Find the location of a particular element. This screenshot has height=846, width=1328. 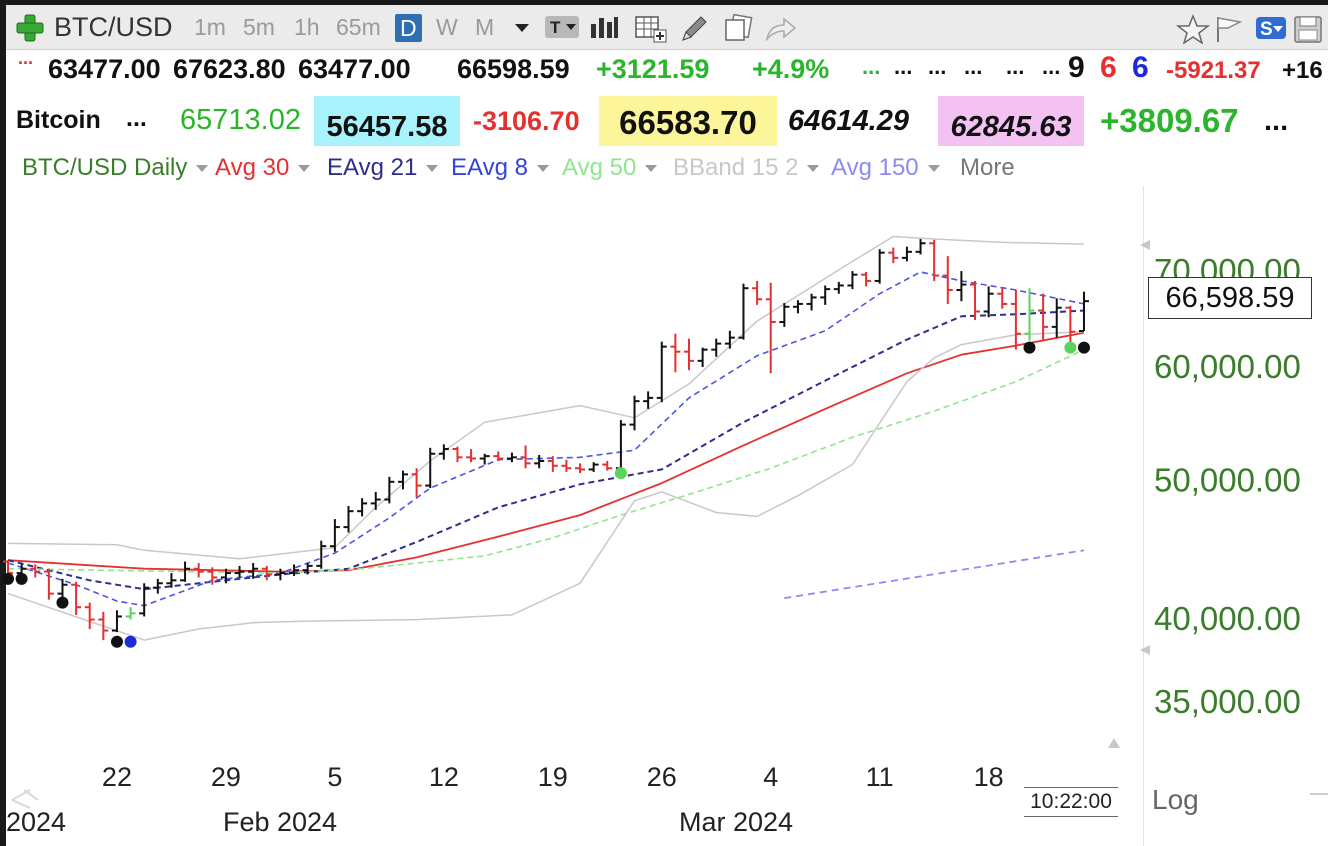

high-value: 67623.80 is located at coordinates (229, 69).